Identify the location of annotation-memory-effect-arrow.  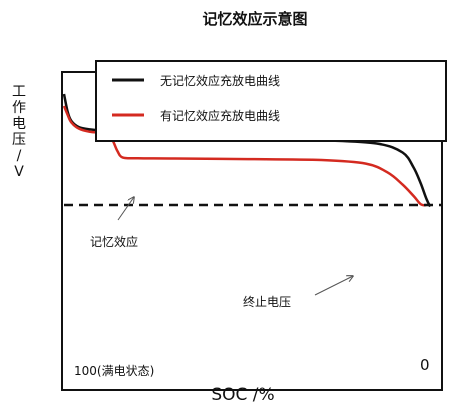
(125, 209).